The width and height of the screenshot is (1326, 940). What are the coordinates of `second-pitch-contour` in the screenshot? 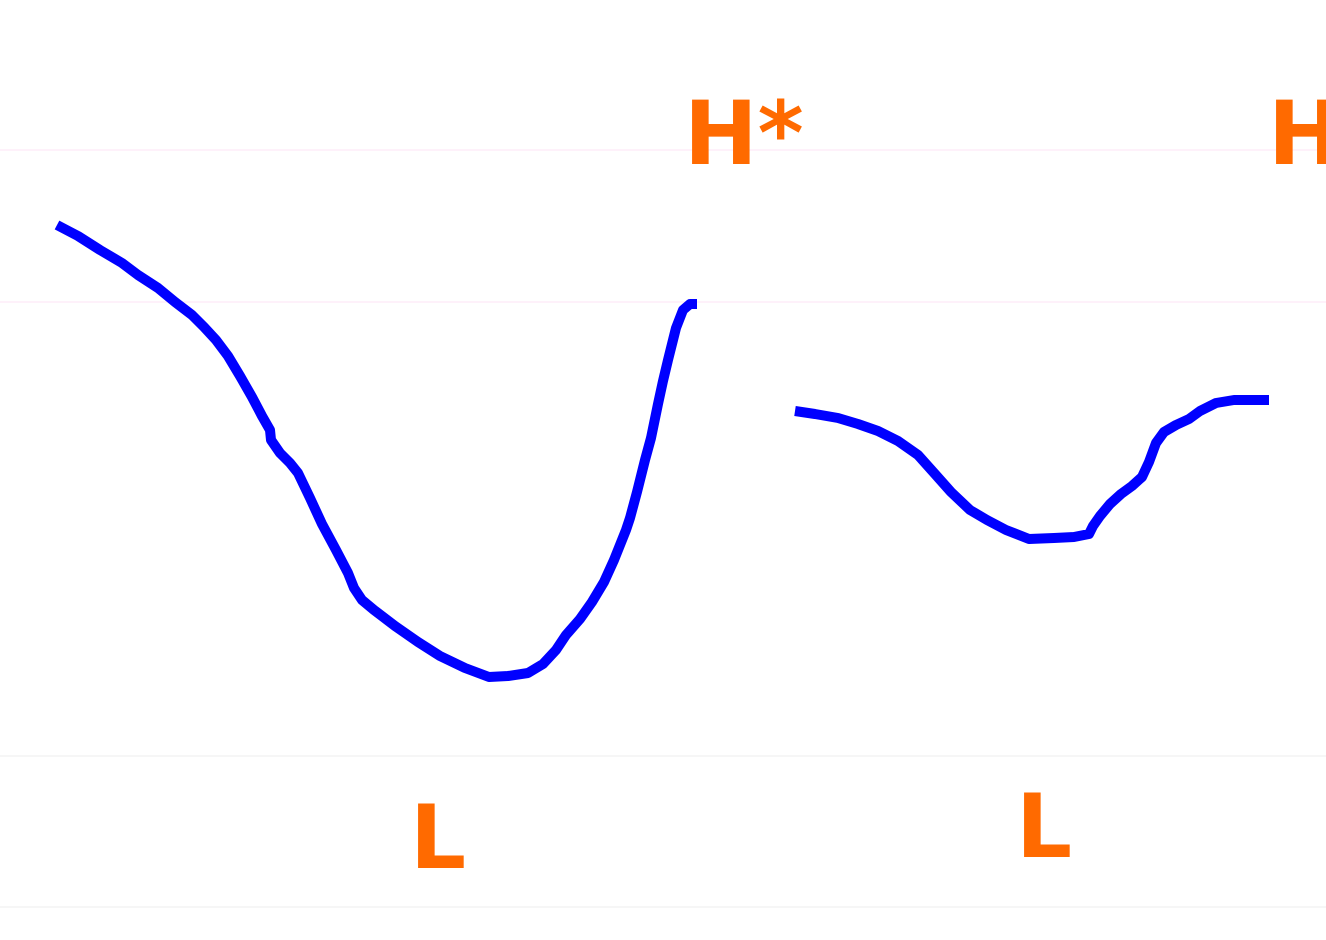 It's located at (1032, 469).